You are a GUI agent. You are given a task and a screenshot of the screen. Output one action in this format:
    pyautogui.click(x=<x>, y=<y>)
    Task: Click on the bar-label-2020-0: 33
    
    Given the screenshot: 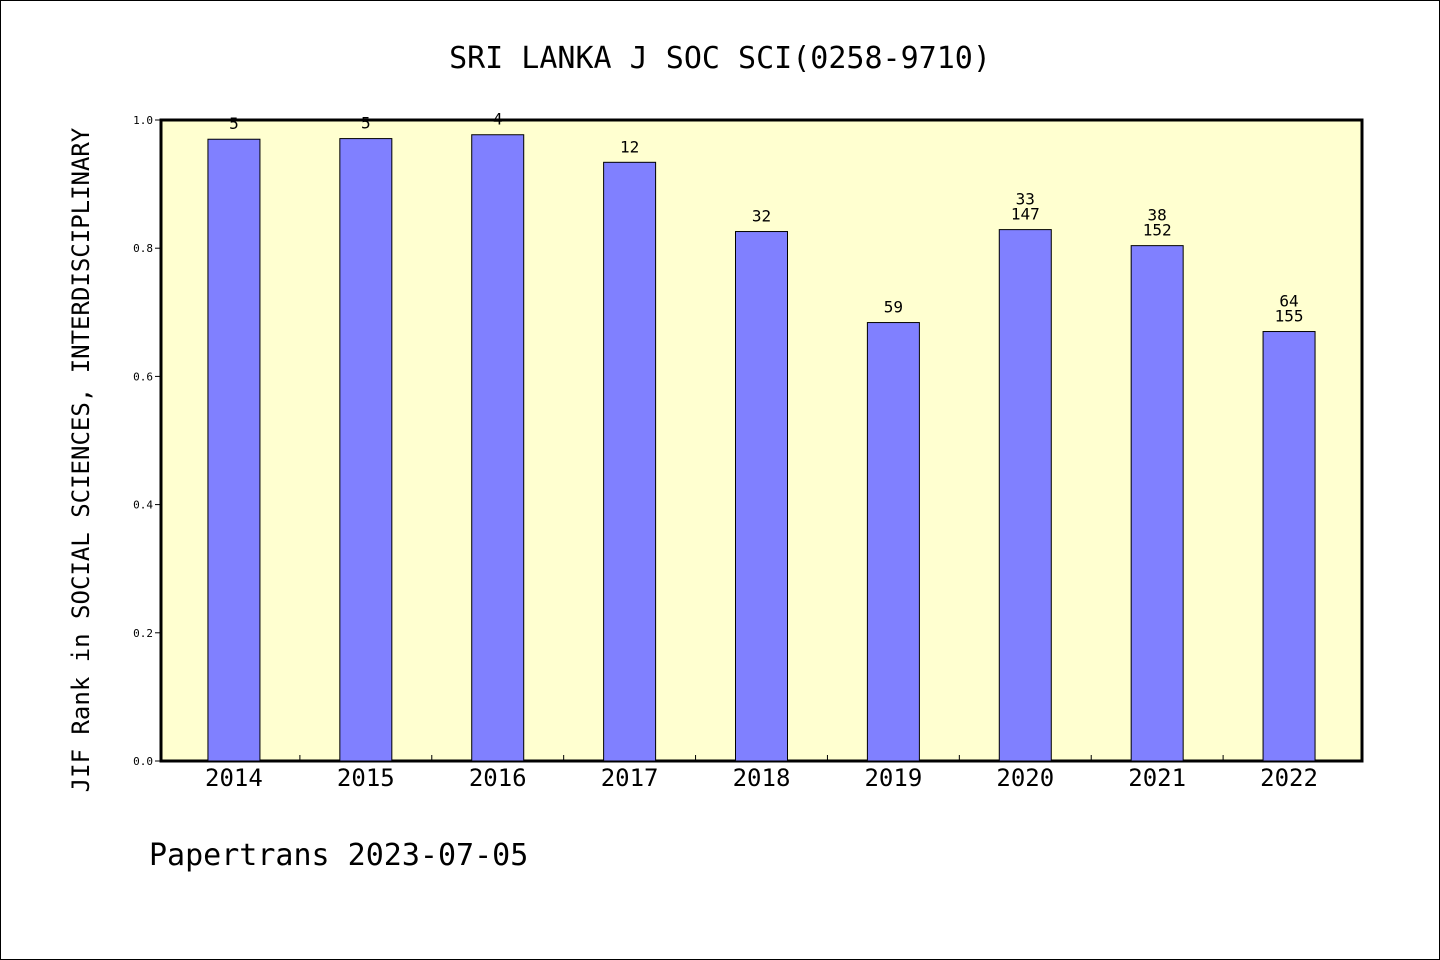 What is the action you would take?
    pyautogui.click(x=1025, y=199)
    